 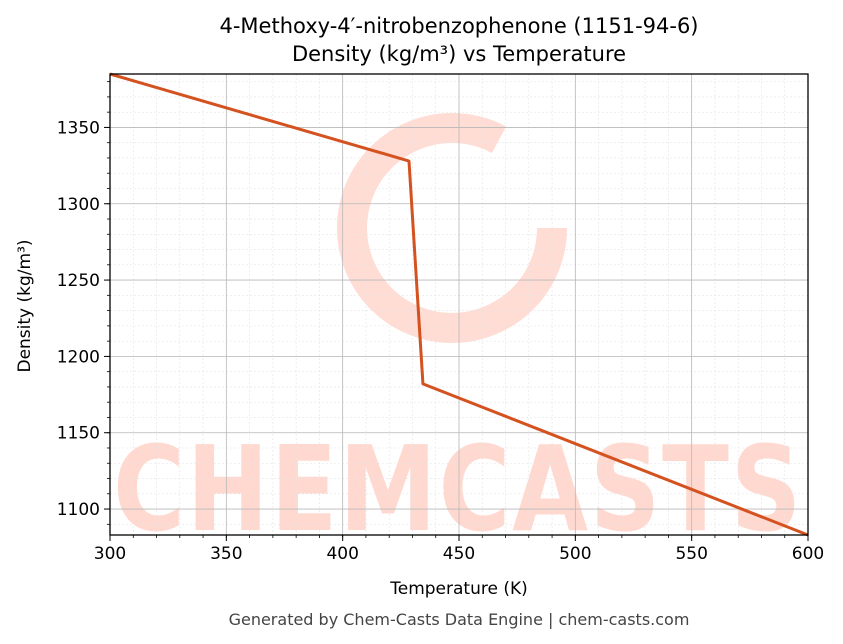 What do you see at coordinates (458, 589) in the screenshot?
I see `x-axis-label: Temperature (K)` at bounding box center [458, 589].